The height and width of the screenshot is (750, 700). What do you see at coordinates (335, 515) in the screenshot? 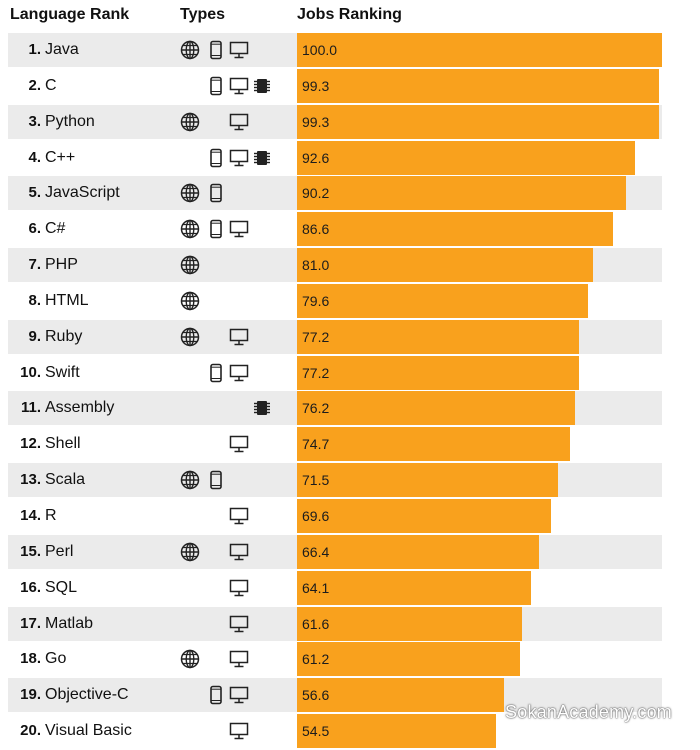
I see `table-row: 14. R 69.6` at bounding box center [335, 515].